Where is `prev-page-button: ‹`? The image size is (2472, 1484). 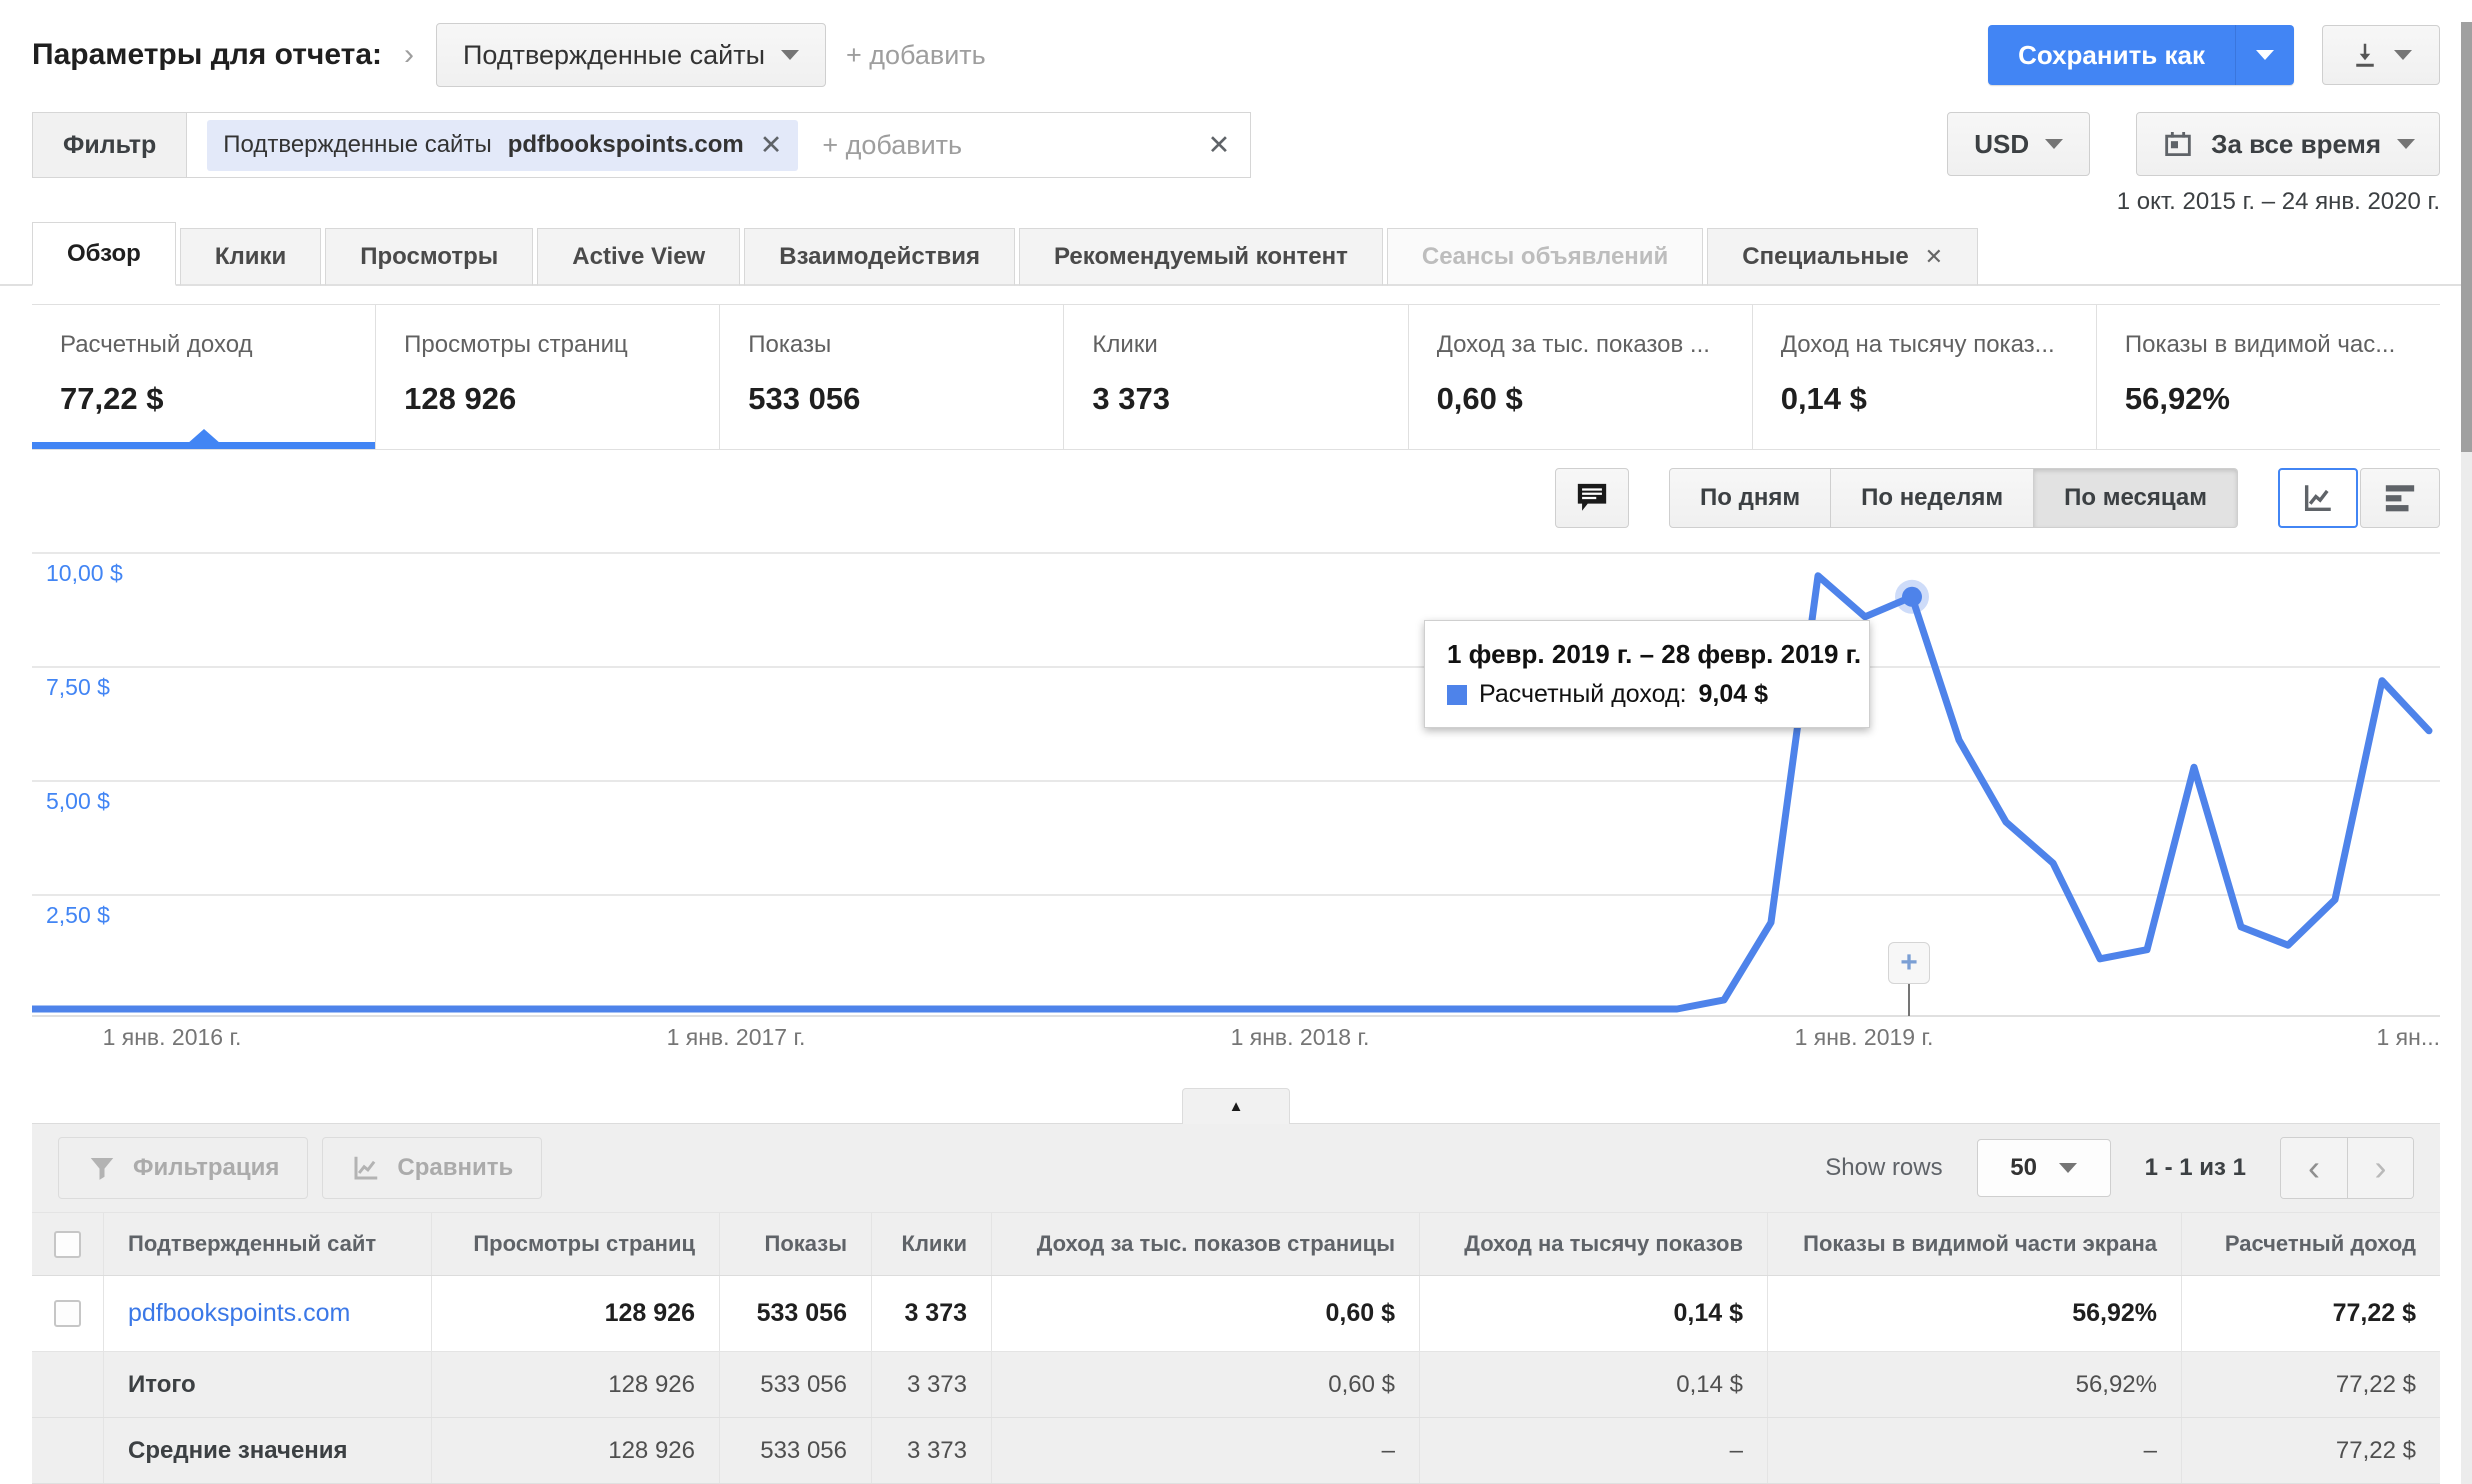
prev-page-button: ‹ is located at coordinates (2314, 1168).